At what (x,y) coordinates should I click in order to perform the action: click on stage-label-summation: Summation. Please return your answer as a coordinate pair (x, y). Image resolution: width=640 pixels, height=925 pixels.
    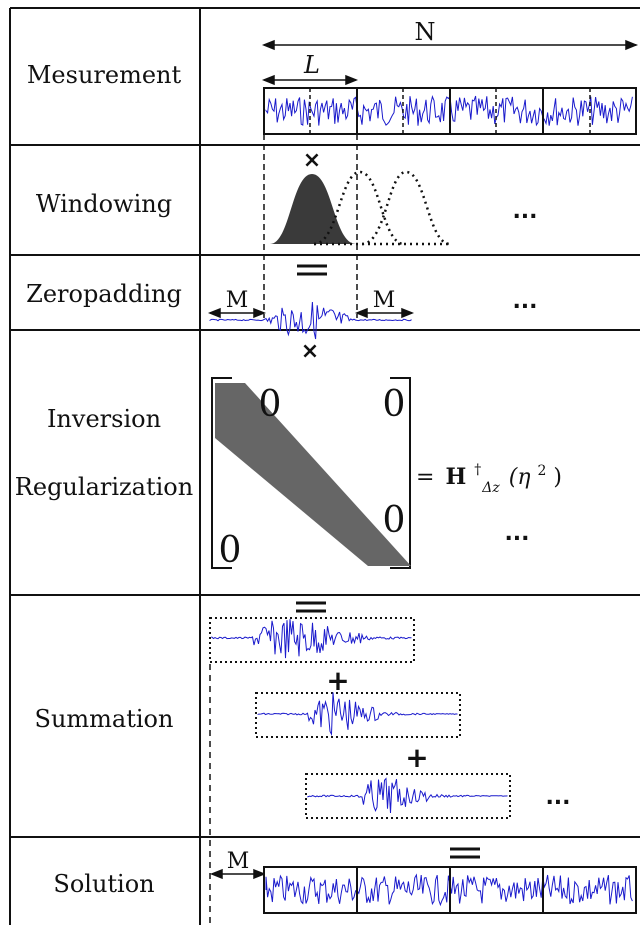
    Looking at the image, I should click on (104, 719).